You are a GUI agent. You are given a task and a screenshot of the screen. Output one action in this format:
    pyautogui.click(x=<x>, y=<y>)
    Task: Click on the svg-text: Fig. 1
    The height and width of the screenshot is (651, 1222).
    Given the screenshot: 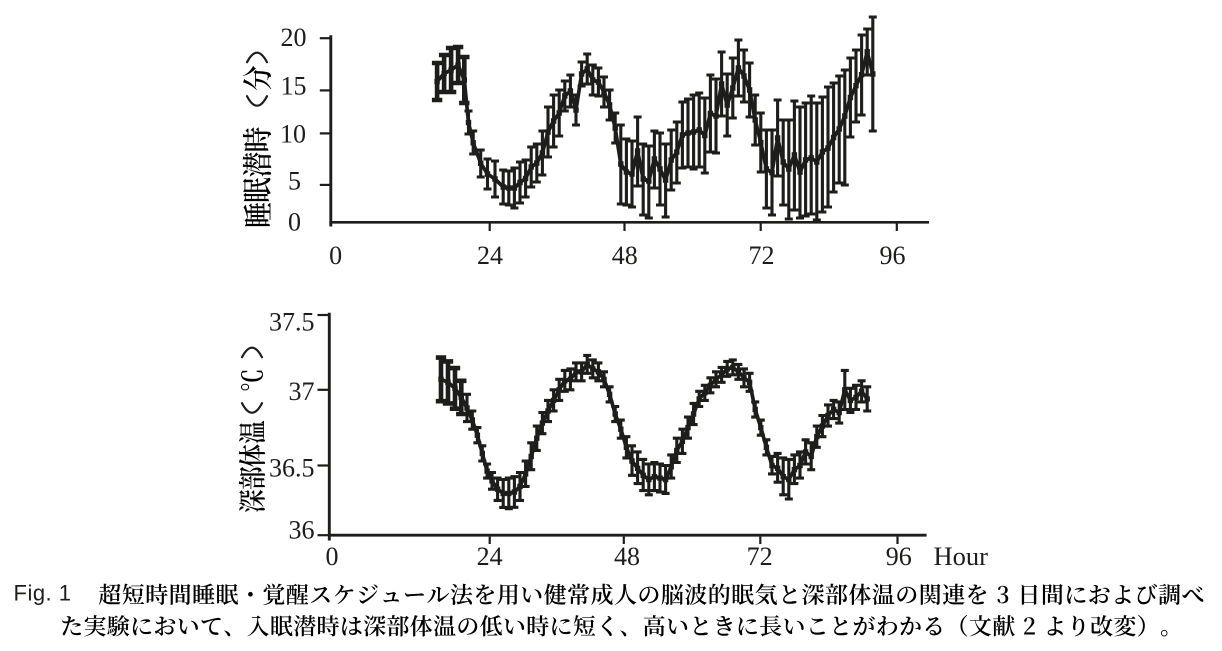 What is the action you would take?
    pyautogui.click(x=43, y=593)
    